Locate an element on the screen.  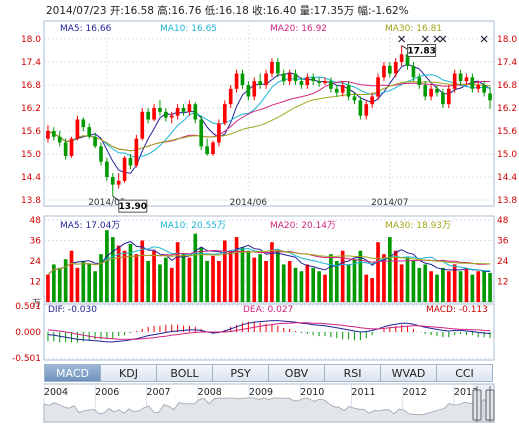
overview-year-label: 2011 is located at coordinates (363, 392).